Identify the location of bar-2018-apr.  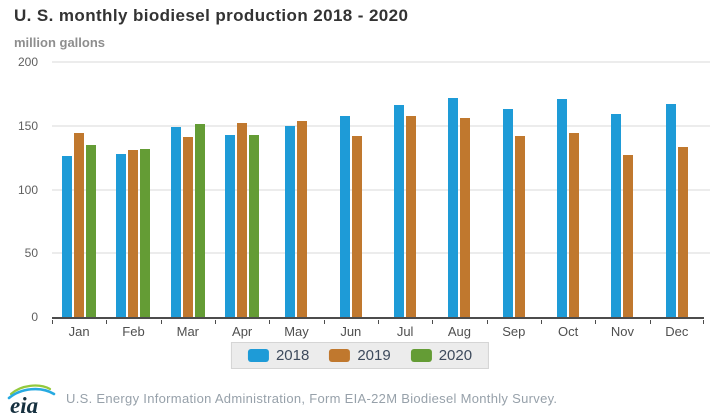
(230, 225).